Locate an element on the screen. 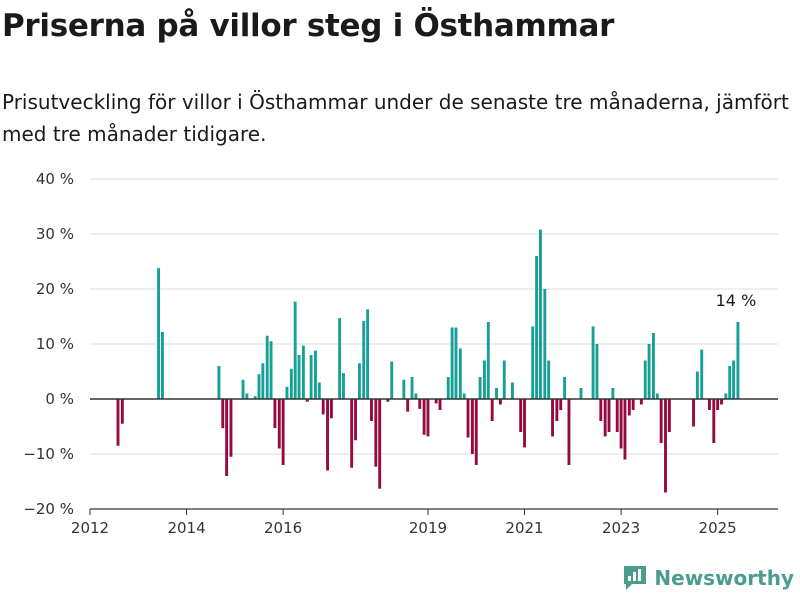 This screenshot has width=800, height=600. y-tick-label: −20 % is located at coordinates (48, 509).